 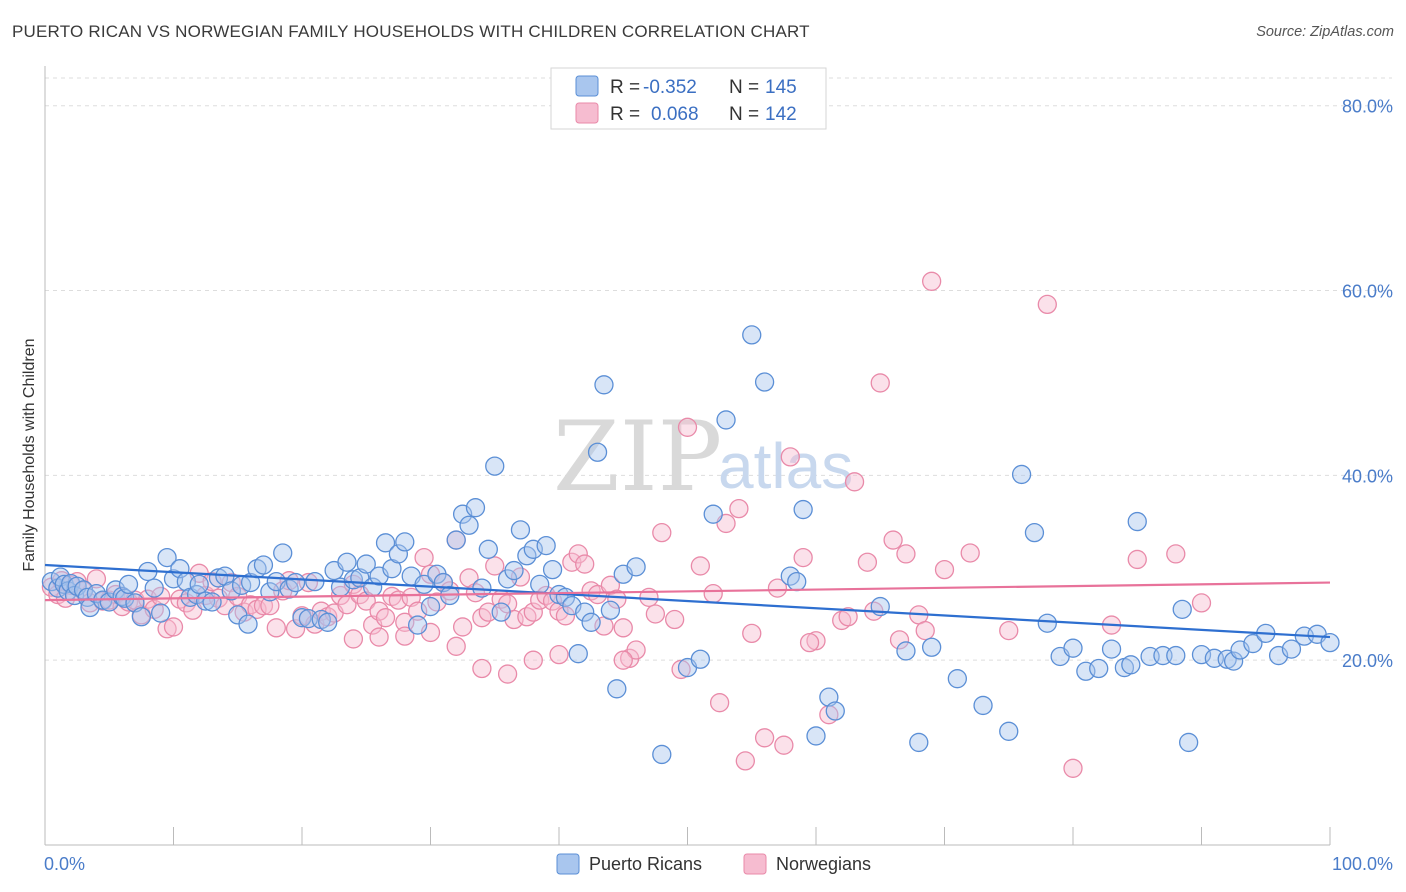 I want to click on bottom-legend-label-blue: Puerto Ricans, so click(x=645, y=864).